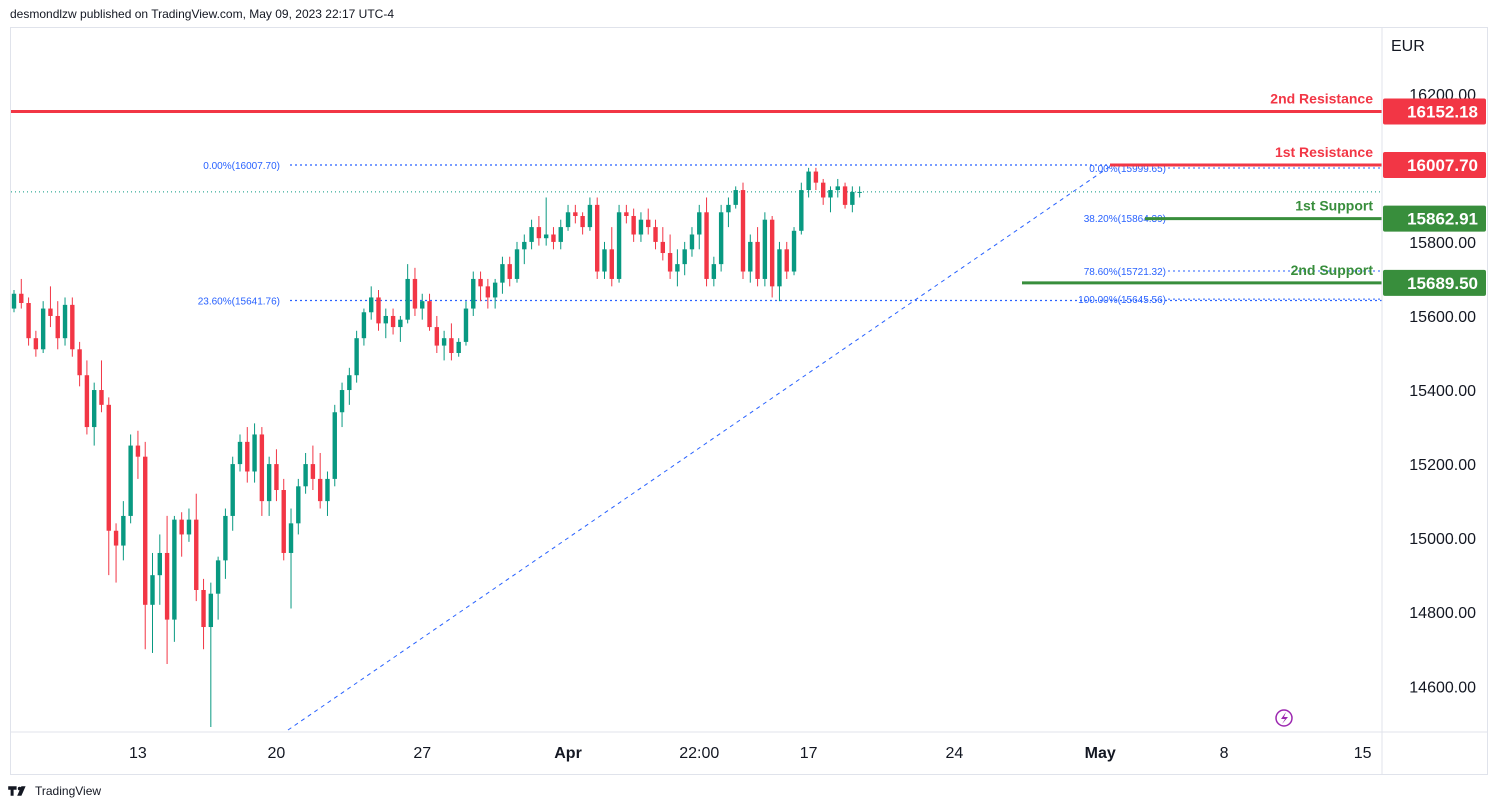  What do you see at coordinates (1442, 243) in the screenshot?
I see `price-tick-label: 15800.00` at bounding box center [1442, 243].